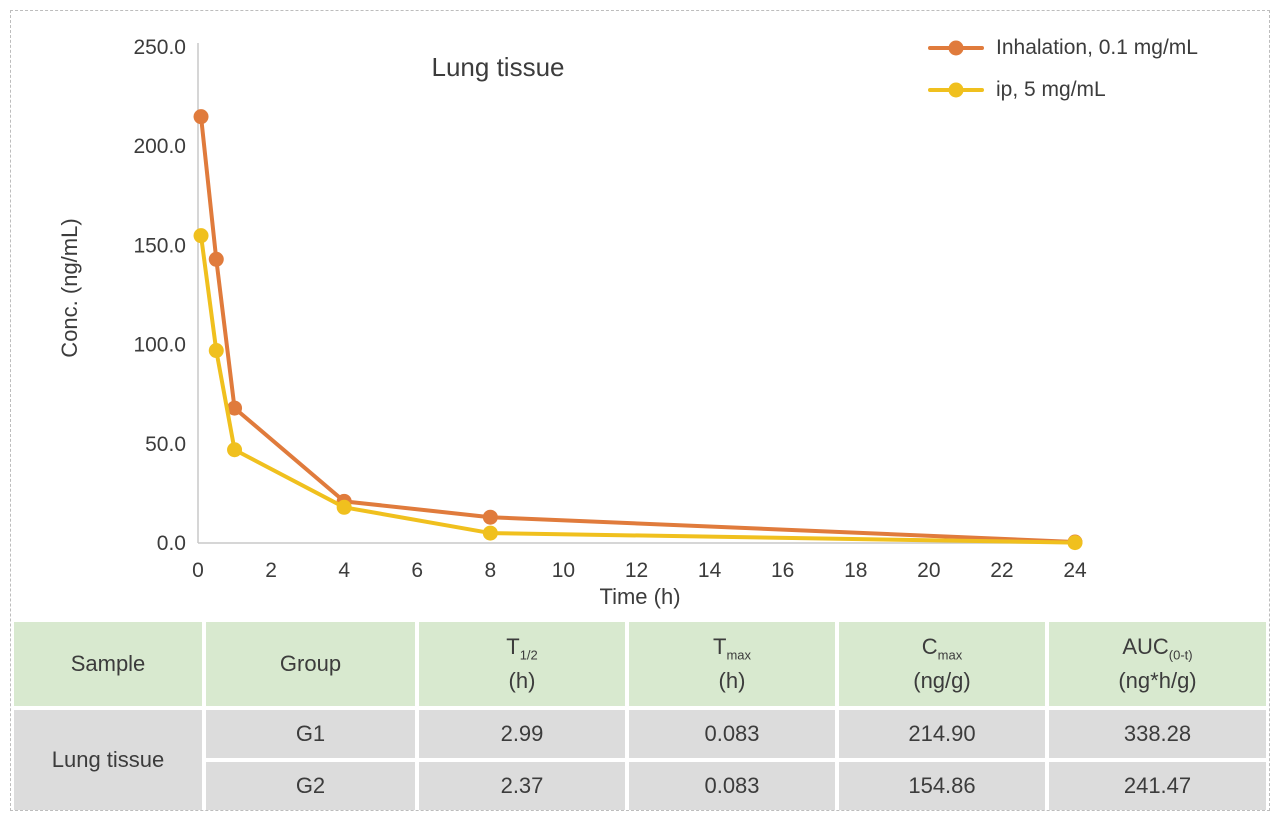 Image resolution: width=1280 pixels, height=821 pixels. Describe the element at coordinates (1063, 69) in the screenshot. I see `legend: Inhalation, 0.1 mg/mL ip, 5 mg/mL` at that location.